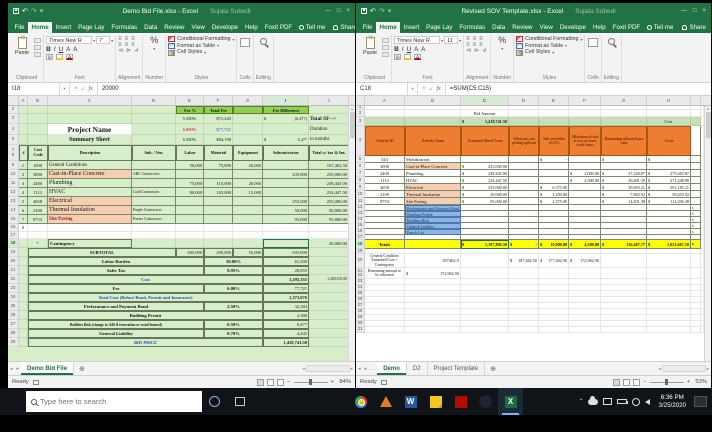 The height and width of the screenshot is (432, 712). Describe the element at coordinates (19, 27) in the screenshot. I see `tab-file: File` at that location.